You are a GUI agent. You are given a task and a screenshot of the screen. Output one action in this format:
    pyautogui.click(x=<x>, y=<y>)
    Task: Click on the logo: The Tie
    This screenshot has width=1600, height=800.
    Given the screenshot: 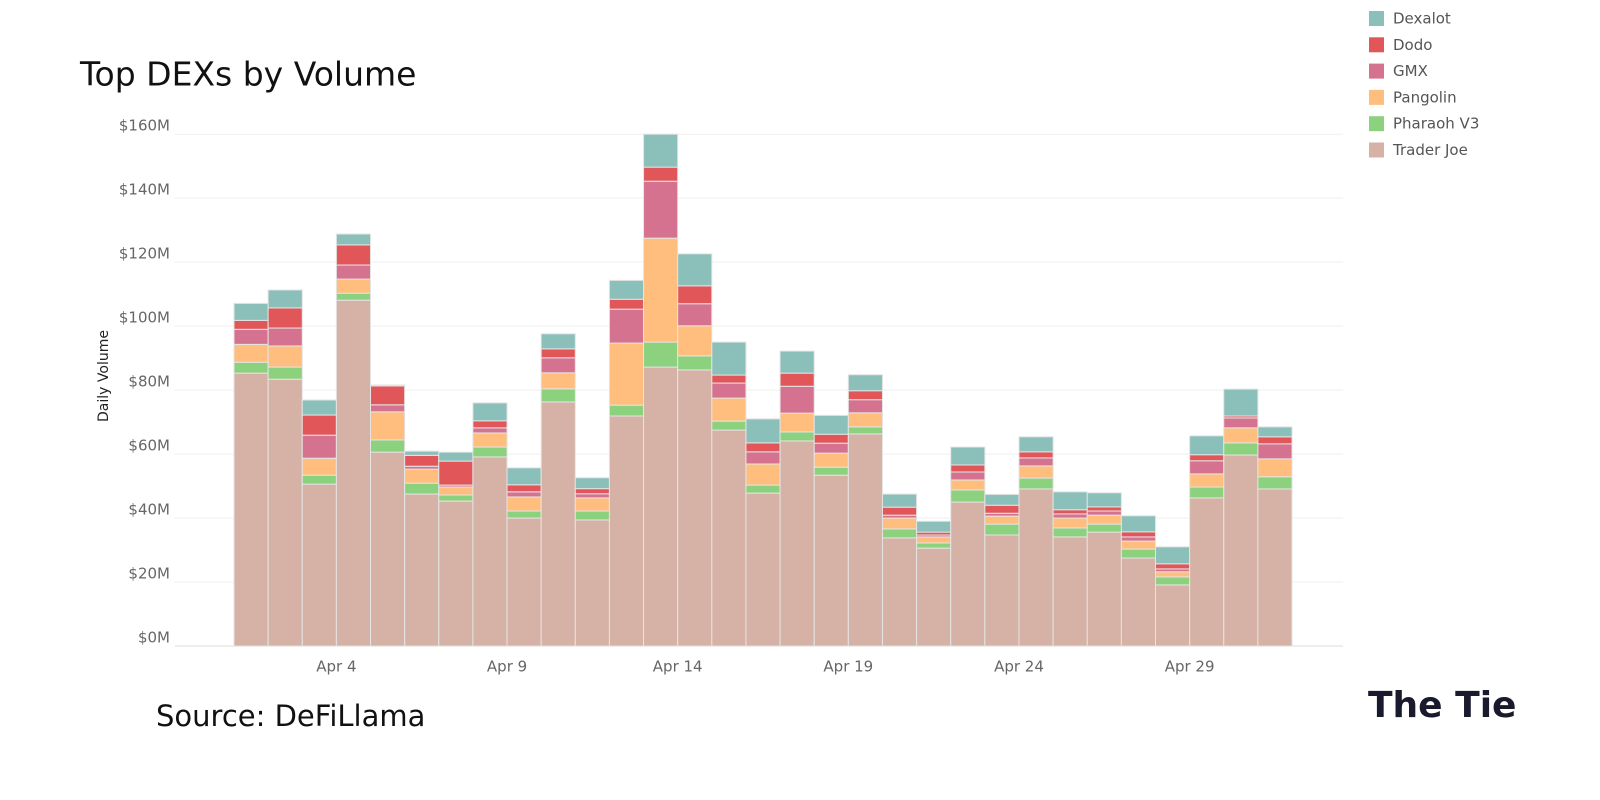 What is the action you would take?
    pyautogui.click(x=1442, y=705)
    